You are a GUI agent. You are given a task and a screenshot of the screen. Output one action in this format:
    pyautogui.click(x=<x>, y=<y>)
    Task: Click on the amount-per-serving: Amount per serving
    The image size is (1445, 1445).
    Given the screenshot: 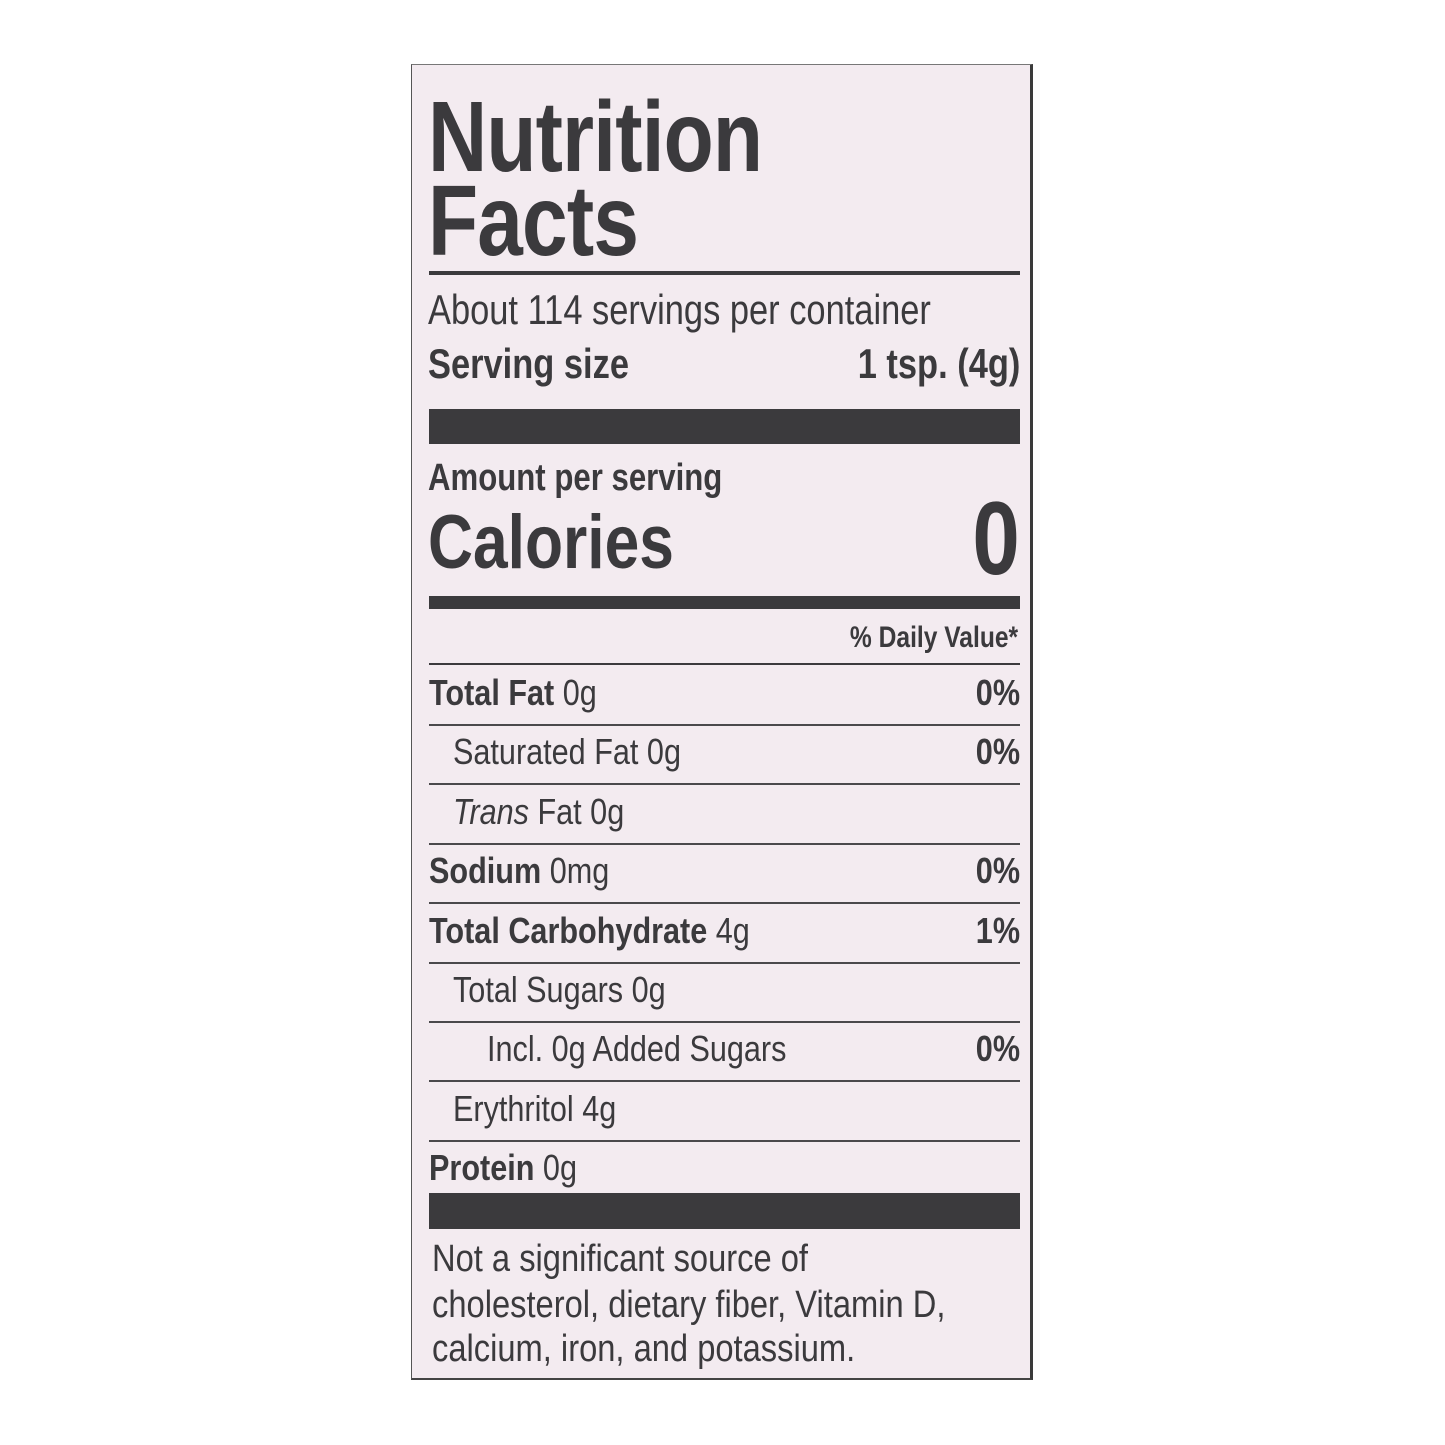 What is the action you would take?
    pyautogui.click(x=575, y=478)
    